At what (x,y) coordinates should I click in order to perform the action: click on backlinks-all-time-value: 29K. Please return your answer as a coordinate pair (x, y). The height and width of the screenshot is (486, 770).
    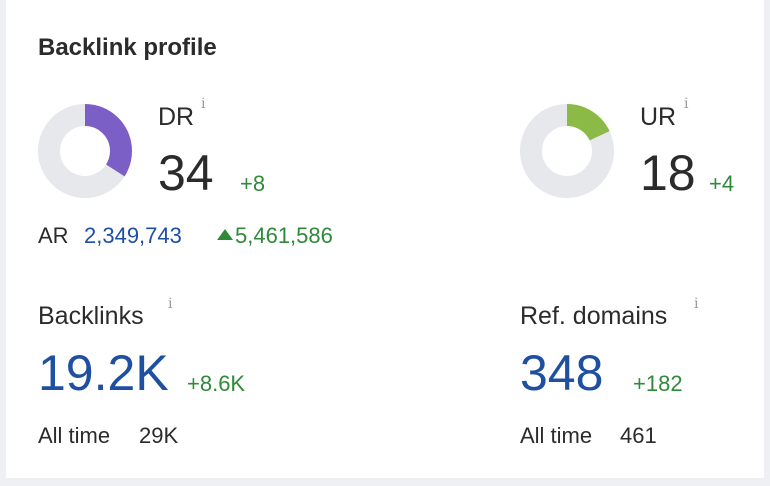
    Looking at the image, I should click on (159, 435).